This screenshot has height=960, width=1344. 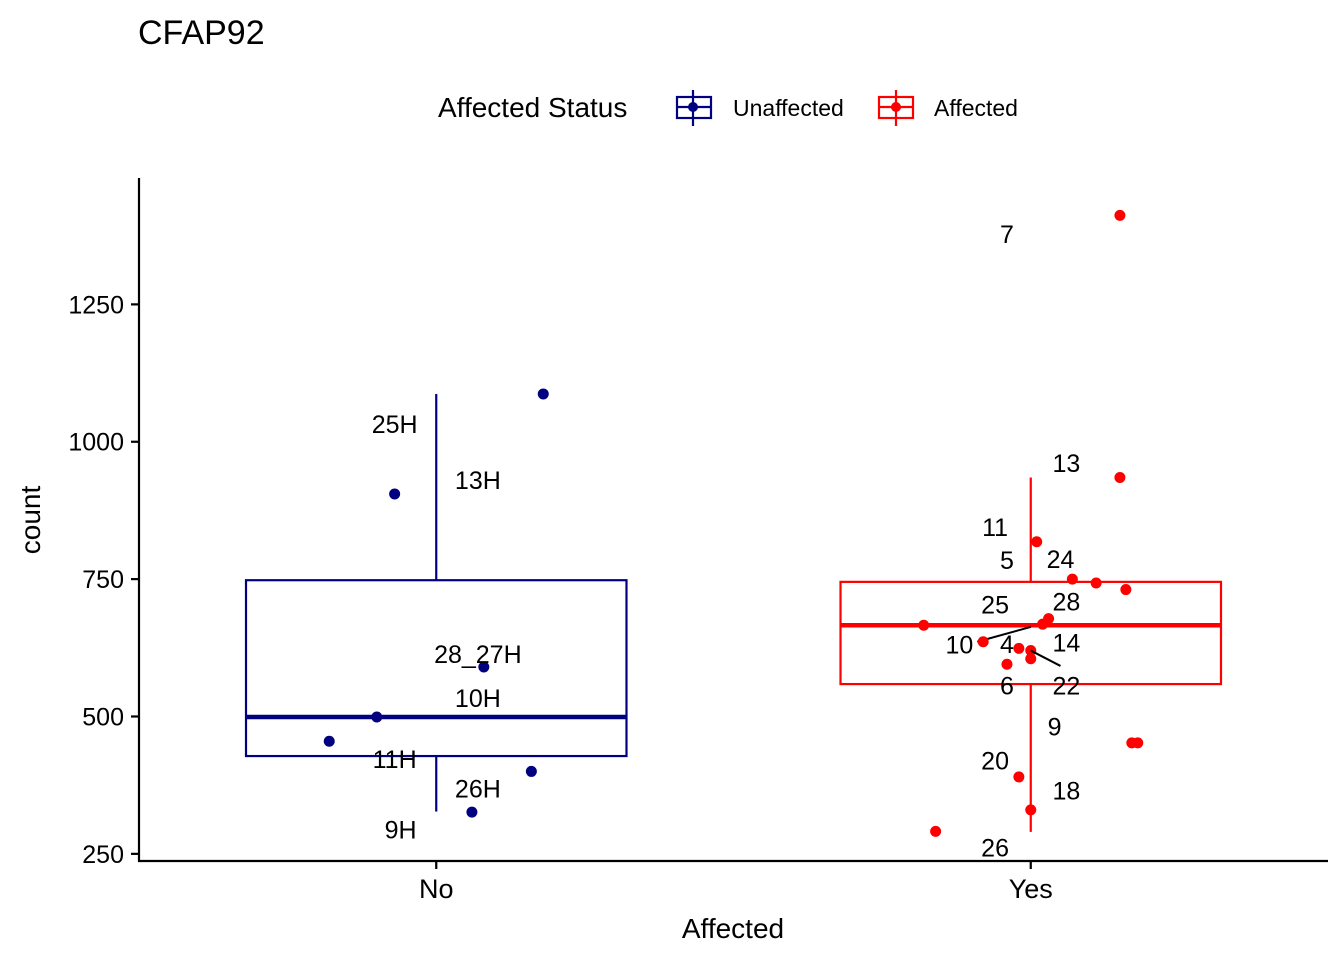 I want to click on data-point-group: 28_27H, so click(x=478, y=657).